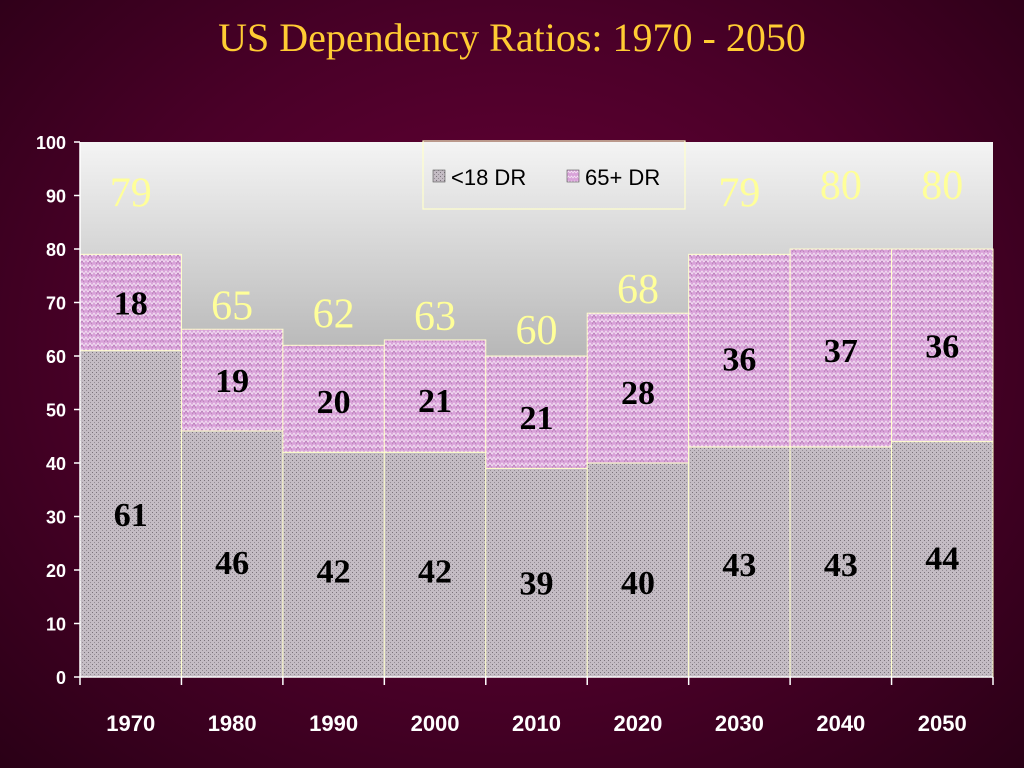  I want to click on y-tick-label: 100, so click(51, 143).